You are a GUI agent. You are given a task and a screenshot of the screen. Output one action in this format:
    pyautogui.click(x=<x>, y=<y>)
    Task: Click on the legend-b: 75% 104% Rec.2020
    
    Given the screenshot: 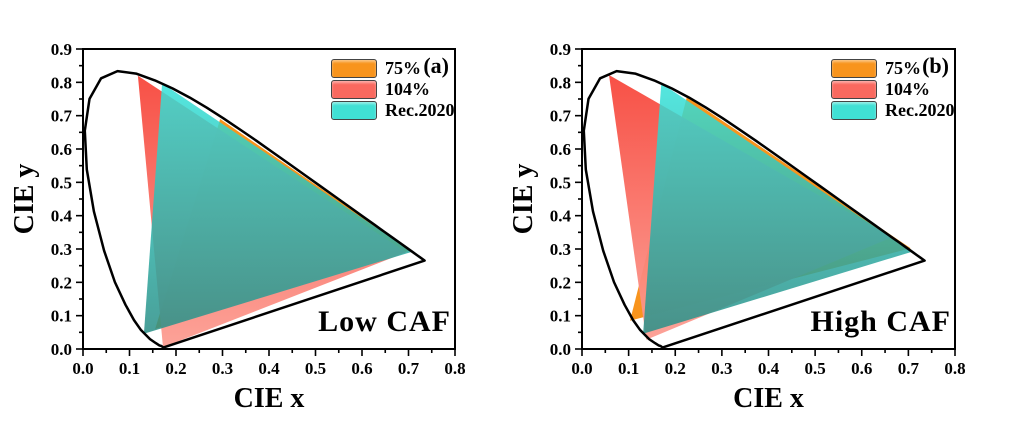 What is the action you would take?
    pyautogui.click(x=892, y=89)
    